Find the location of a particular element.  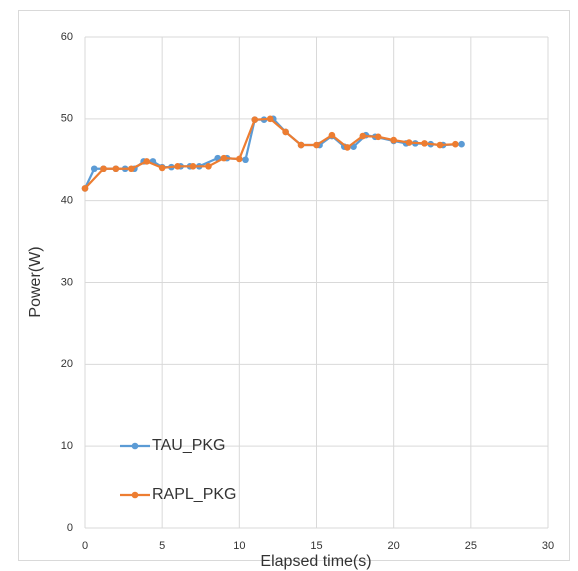

x-tick-label: 30 is located at coordinates (548, 546).